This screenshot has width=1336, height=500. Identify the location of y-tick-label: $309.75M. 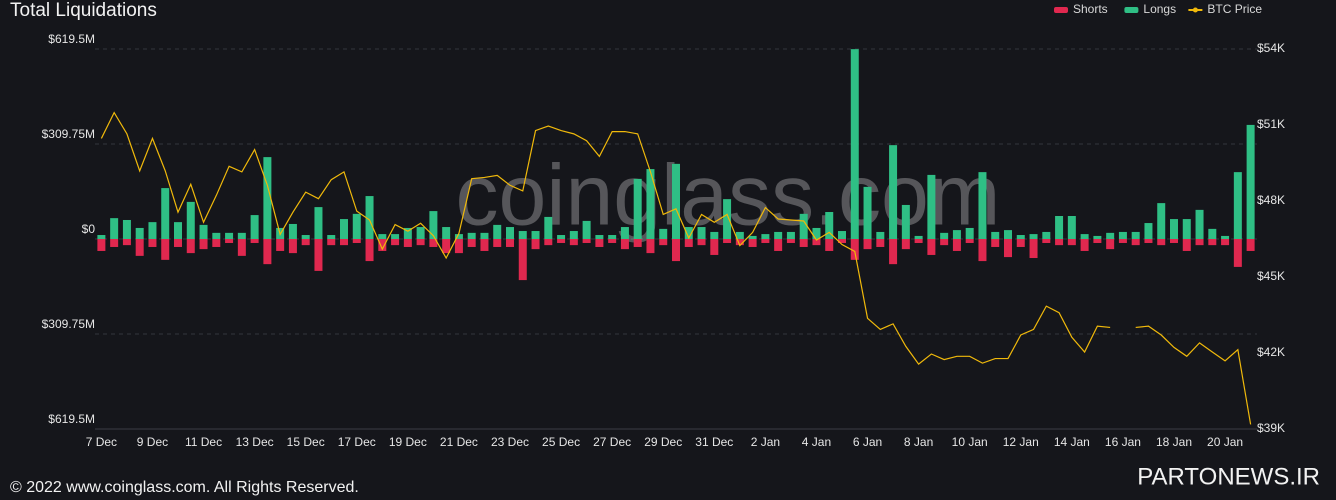
(68, 324).